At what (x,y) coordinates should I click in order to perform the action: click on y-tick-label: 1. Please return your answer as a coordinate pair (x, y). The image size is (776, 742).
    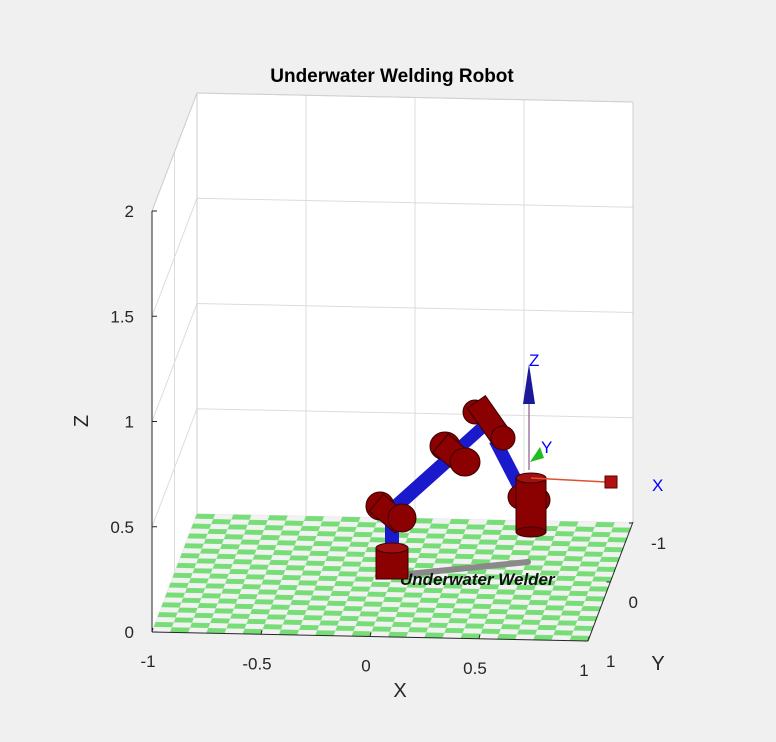
    Looking at the image, I should click on (610, 661).